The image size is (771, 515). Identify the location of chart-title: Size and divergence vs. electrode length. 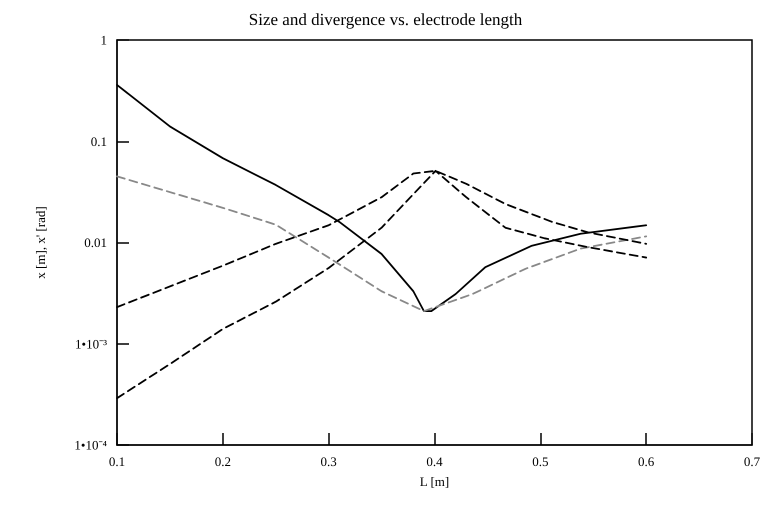
(385, 19).